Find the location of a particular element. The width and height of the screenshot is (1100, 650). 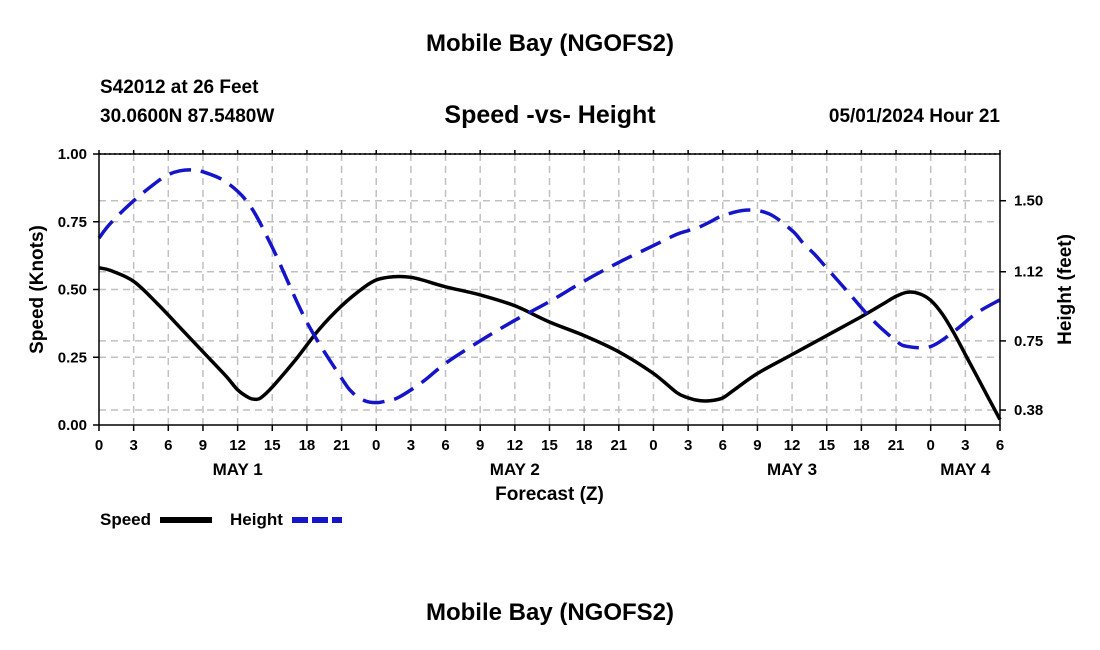

day-label: MAY 1 is located at coordinates (238, 469).